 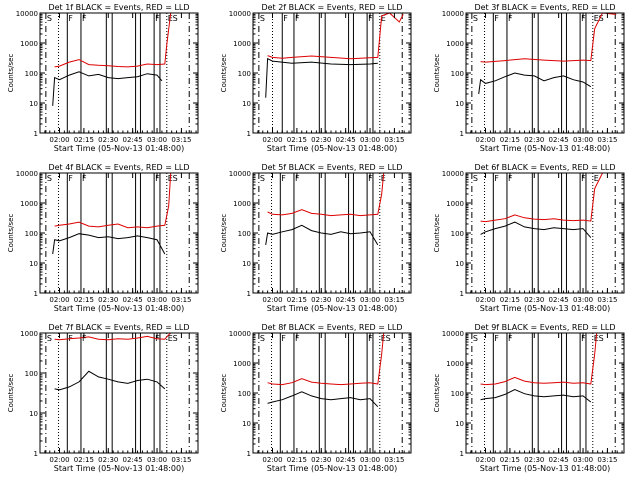 I want to click on interval-annotation: E, so click(x=383, y=18).